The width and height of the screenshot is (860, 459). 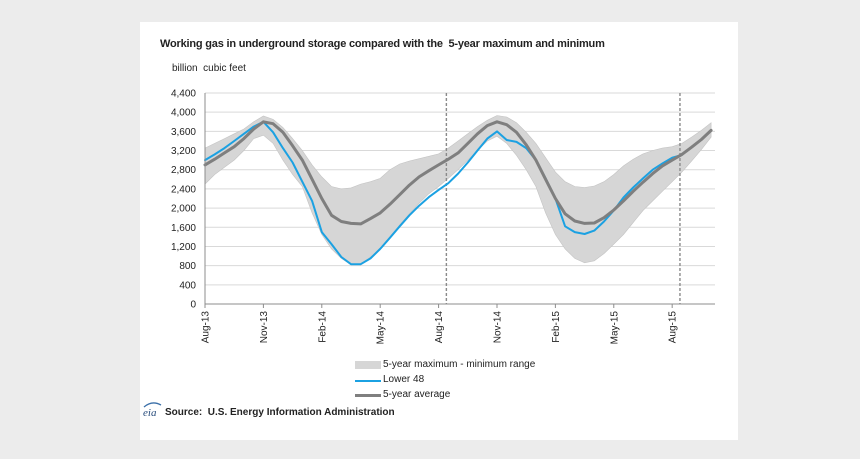 What do you see at coordinates (187, 266) in the screenshot?
I see `y-tick-label: 800` at bounding box center [187, 266].